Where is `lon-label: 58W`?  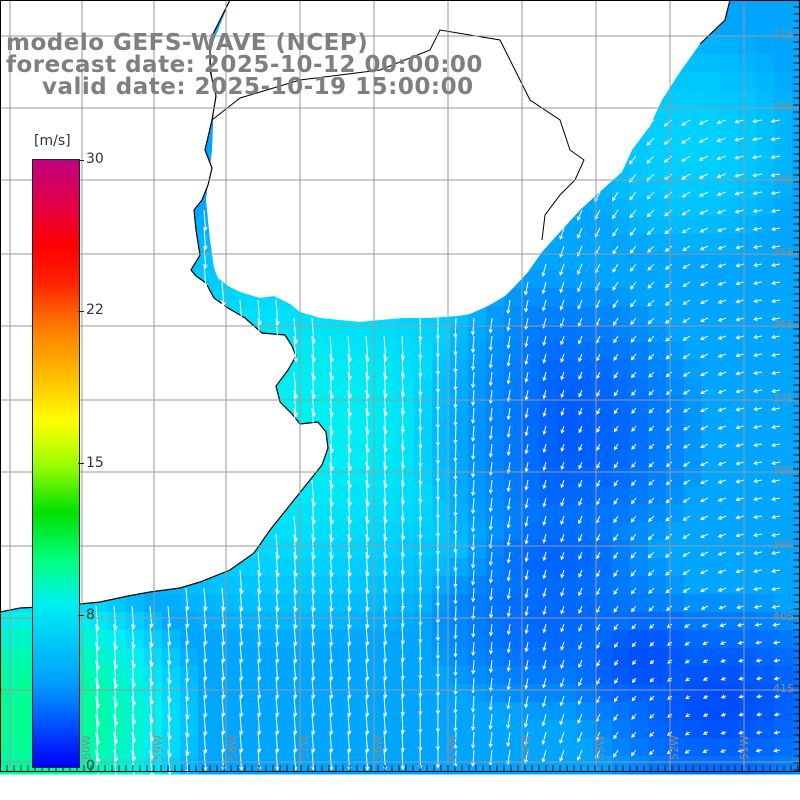 lon-label: 58W is located at coordinates (232, 747).